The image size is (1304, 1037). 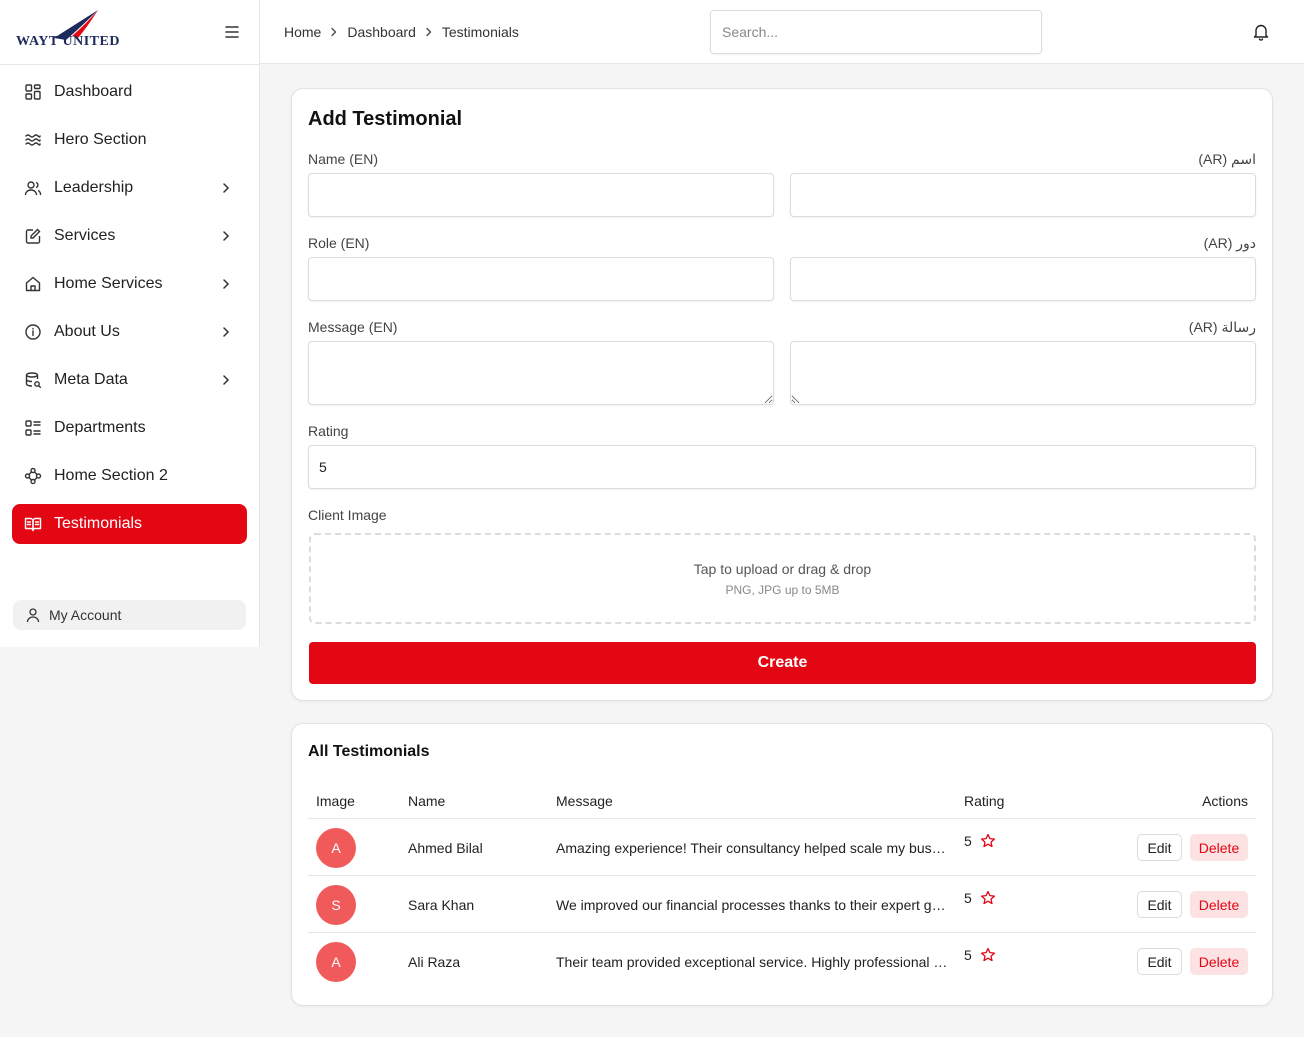 What do you see at coordinates (108, 283) in the screenshot?
I see `sidebar-item-label: Home Services` at bounding box center [108, 283].